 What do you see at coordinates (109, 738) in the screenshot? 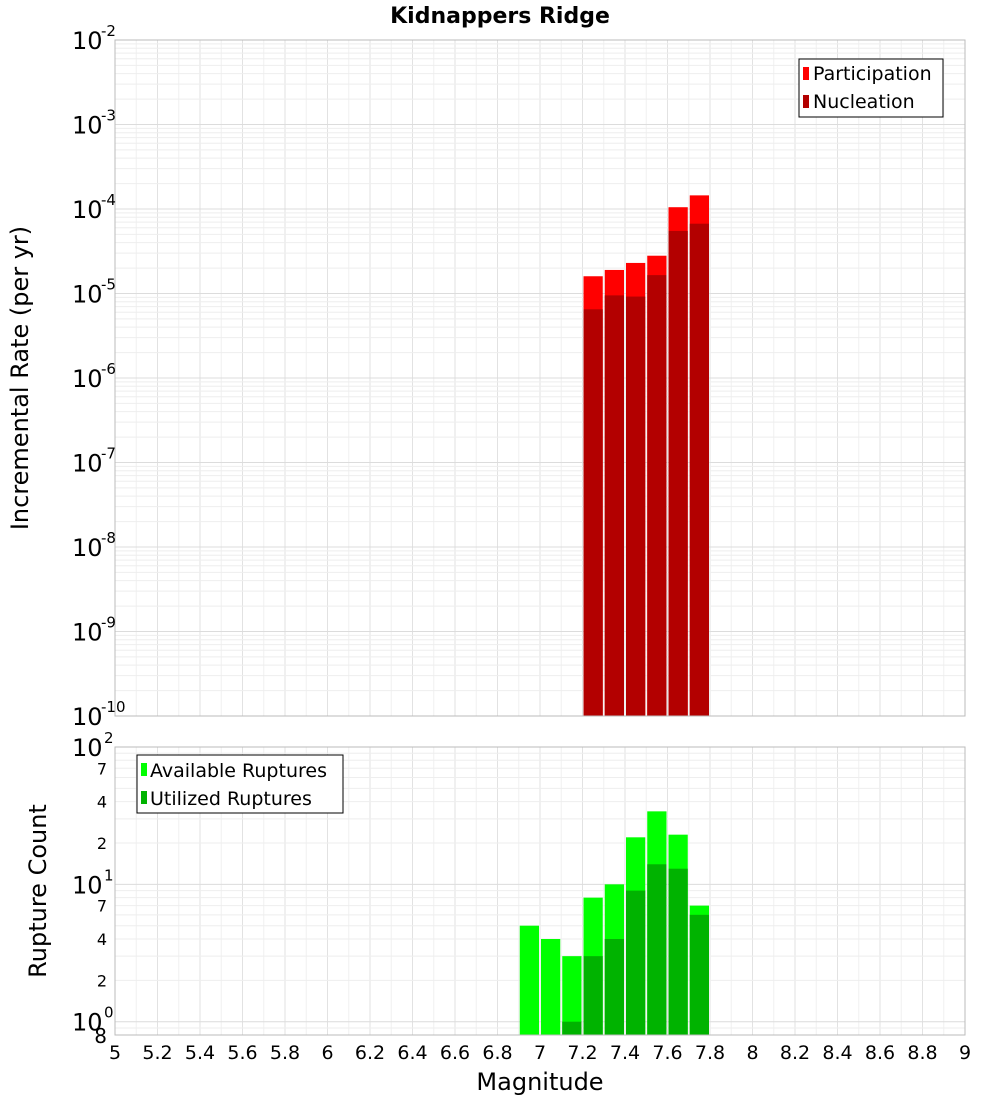
I see `y-tick-exponent: 2` at bounding box center [109, 738].